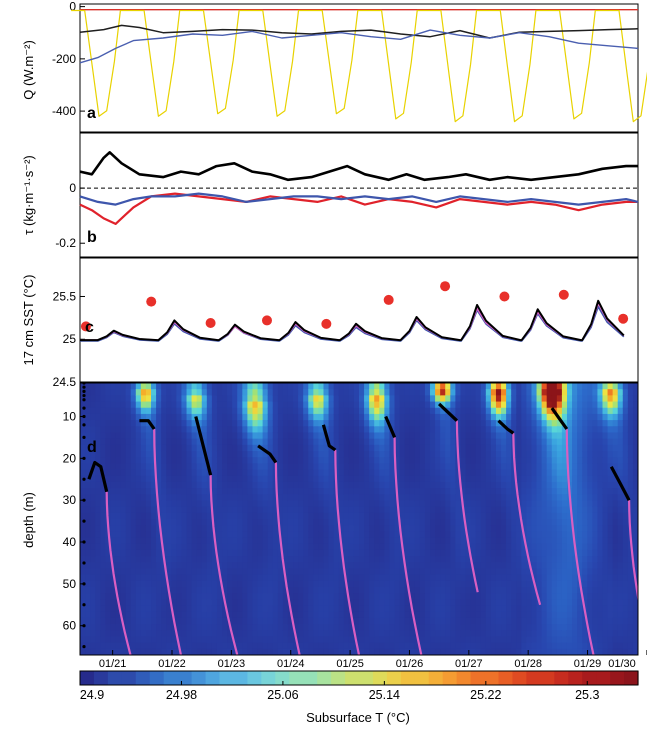 Image resolution: width=647 pixels, height=729 pixels. I want to click on colorbar-swatch, so click(199, 678).